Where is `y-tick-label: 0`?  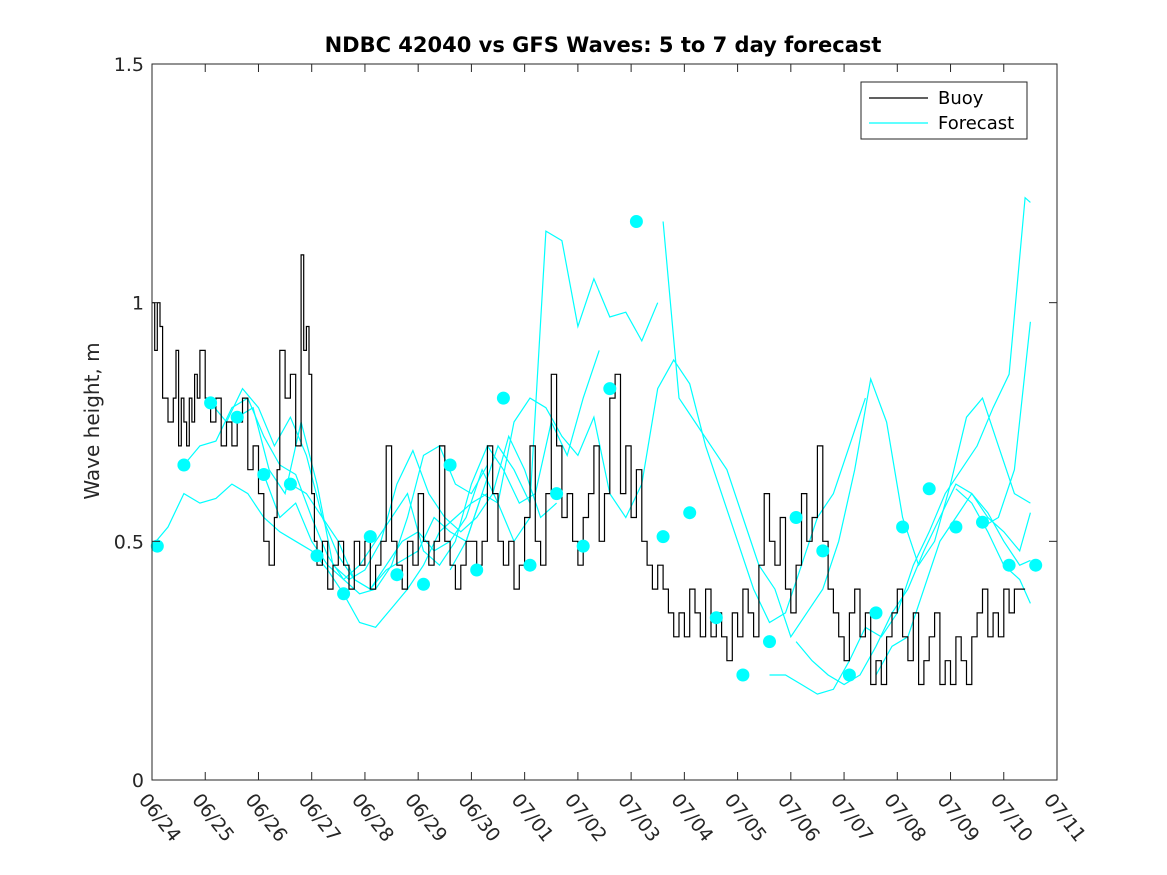 y-tick-label: 0 is located at coordinates (138, 781).